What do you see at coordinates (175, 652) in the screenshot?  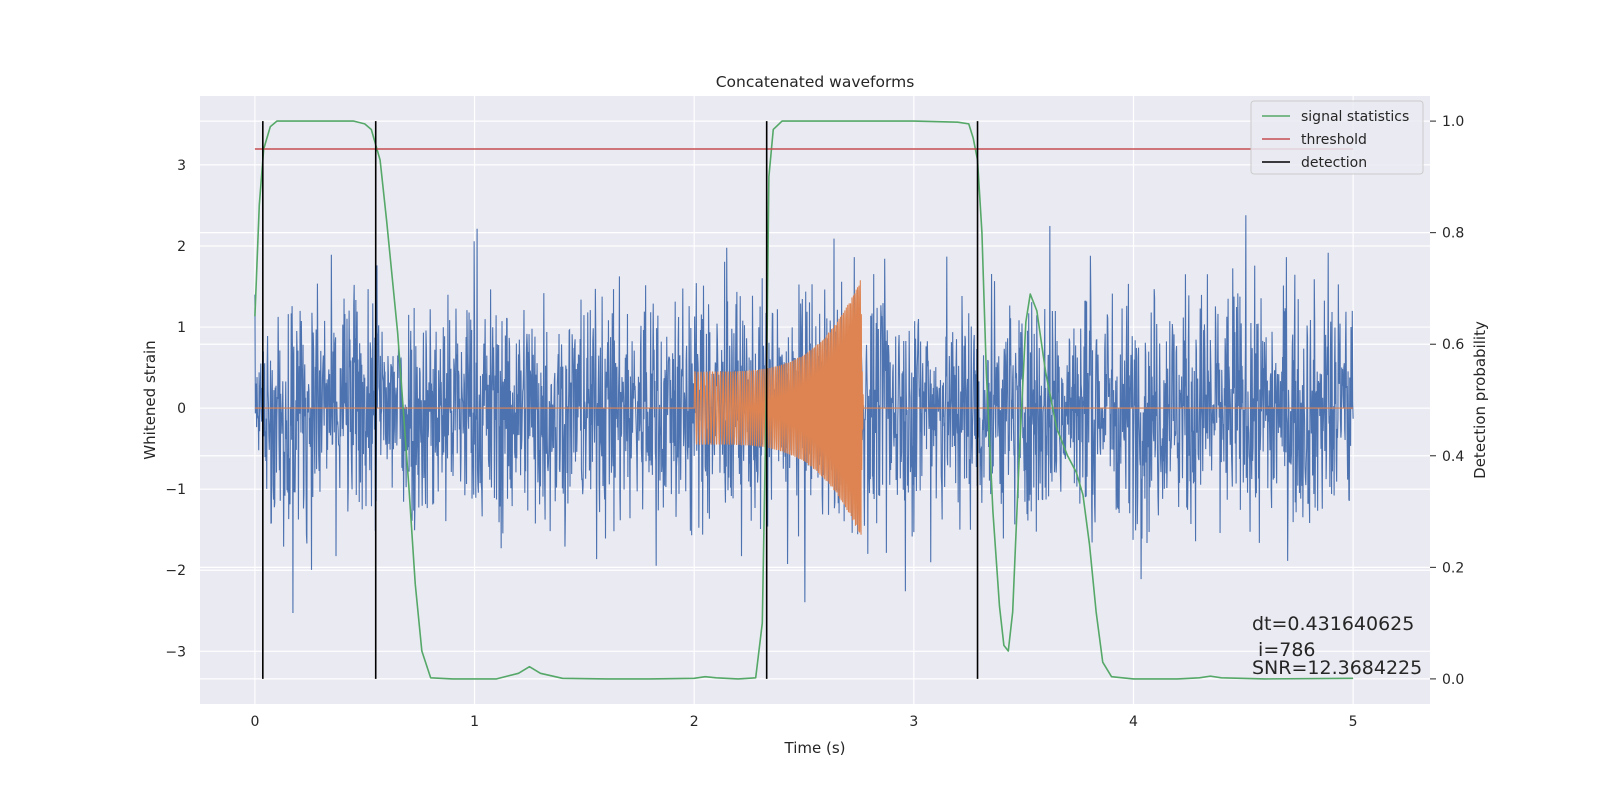 I see `y-tick-label: −3` at bounding box center [175, 652].